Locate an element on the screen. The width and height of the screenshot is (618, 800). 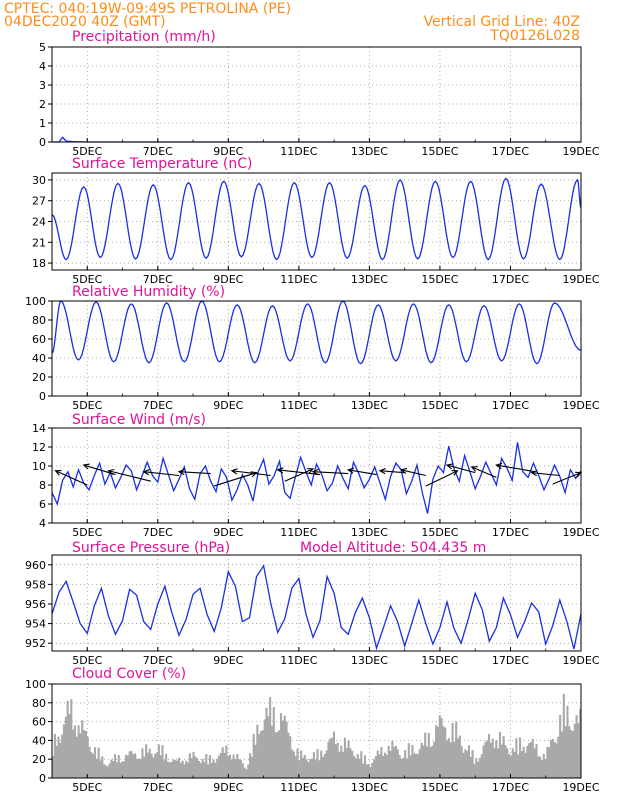
cloud-ytick-label: 40 is located at coordinates (39, 740).